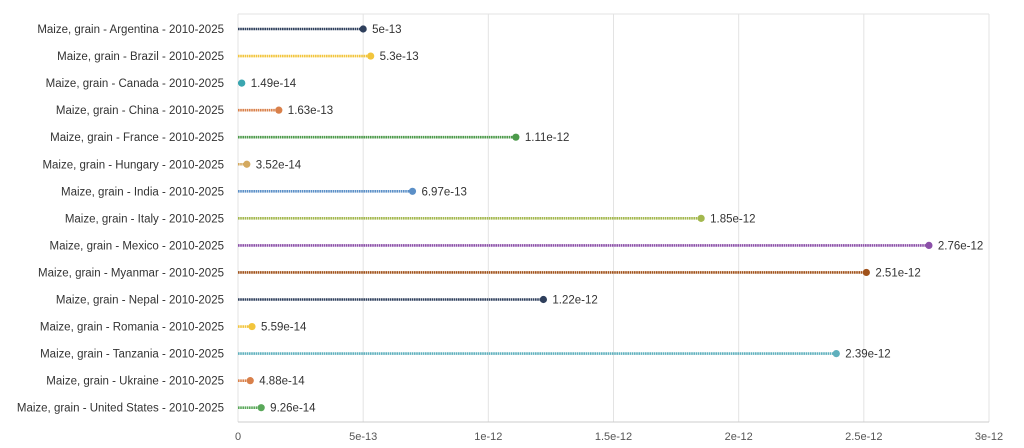 Image resolution: width=1024 pixels, height=448 pixels. I want to click on value-label: 9.26e-14, so click(293, 409).